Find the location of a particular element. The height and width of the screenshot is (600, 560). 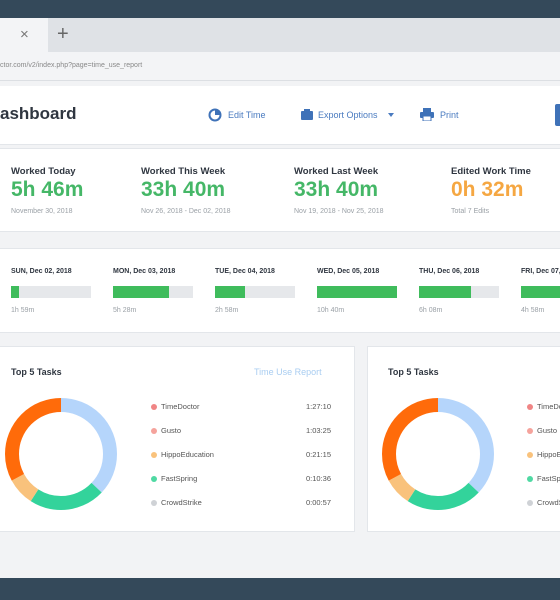

day-label: TUE, Dec 04, 2018 is located at coordinates (245, 271).